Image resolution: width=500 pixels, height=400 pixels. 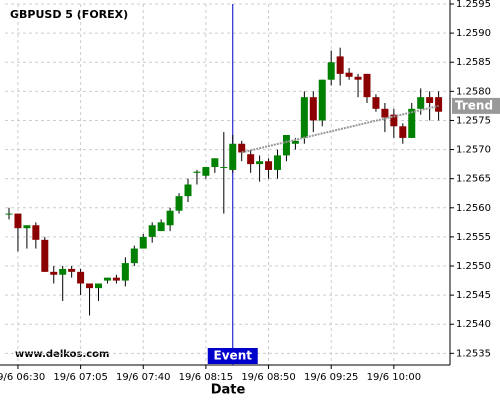 I want to click on event-label-box, so click(x=232, y=356).